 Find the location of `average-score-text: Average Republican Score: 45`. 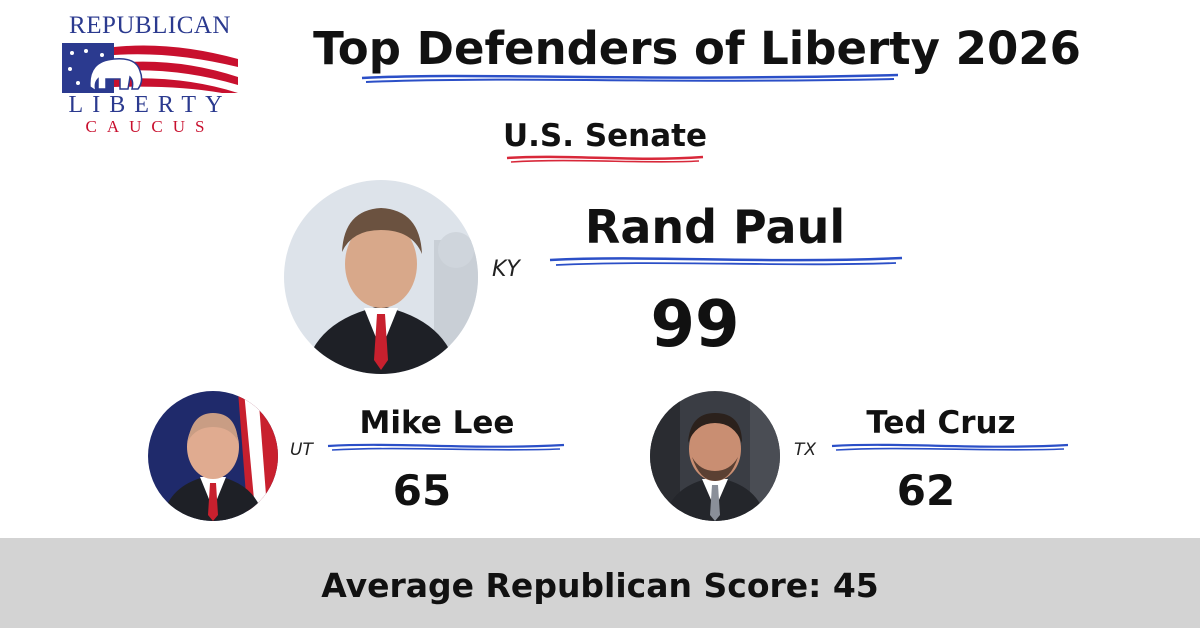

average-score-text: Average Republican Score: 45 is located at coordinates (600, 585).